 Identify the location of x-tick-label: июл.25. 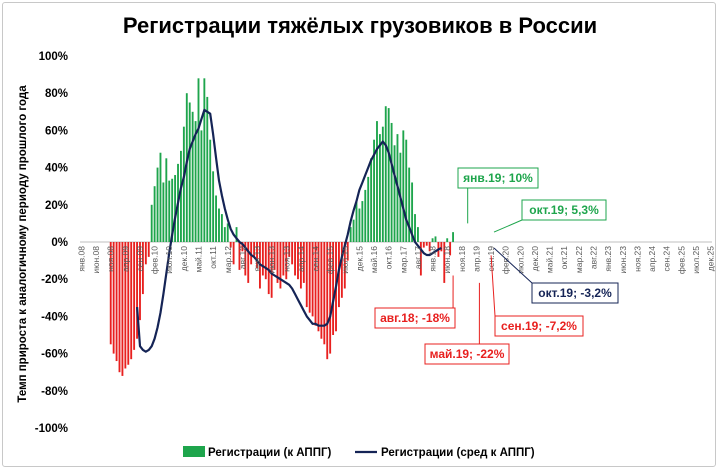
(696, 260).